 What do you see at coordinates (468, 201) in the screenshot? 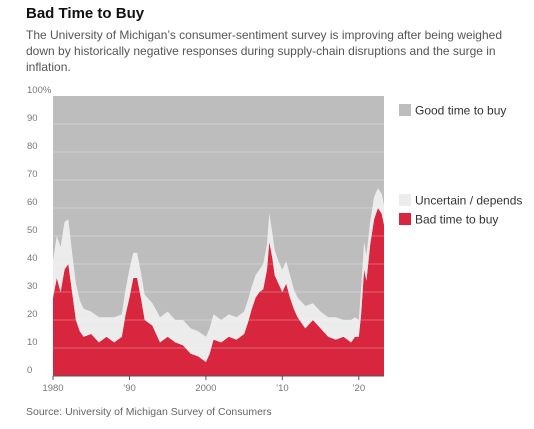
I see `legend-label-uncertain: Uncertain / depends` at bounding box center [468, 201].